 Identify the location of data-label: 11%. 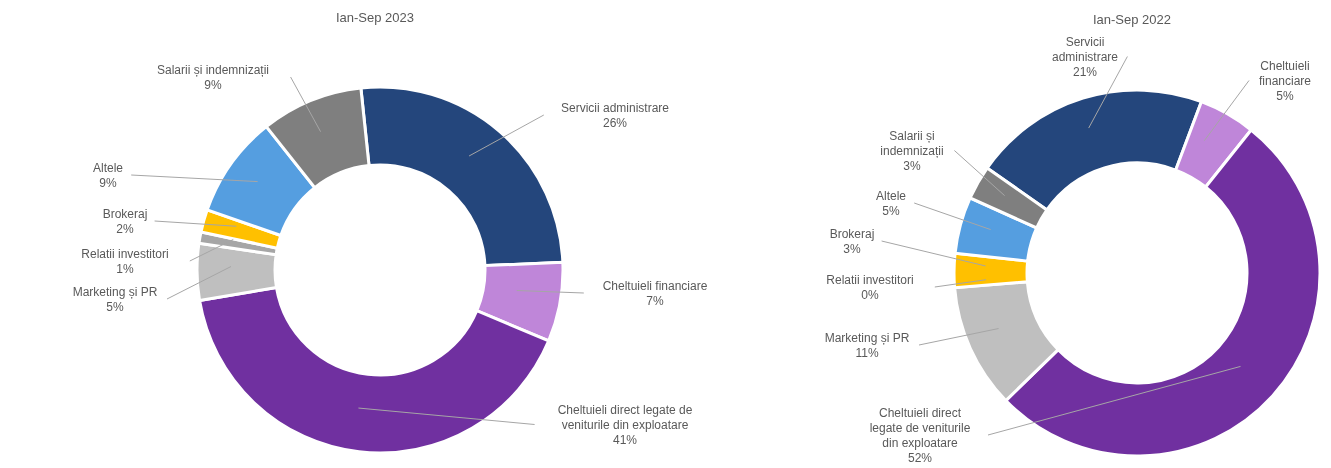
(867, 353).